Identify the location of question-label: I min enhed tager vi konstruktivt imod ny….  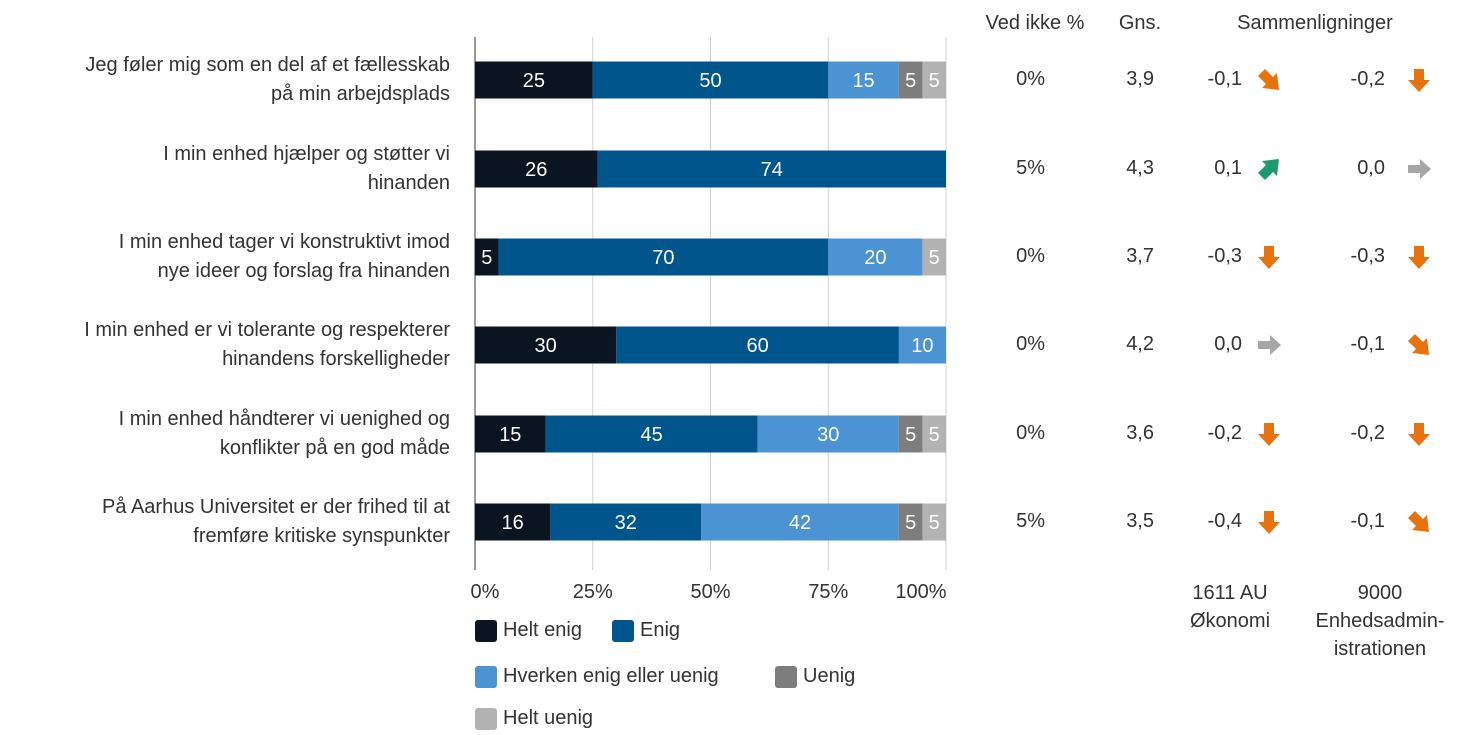
(225, 257).